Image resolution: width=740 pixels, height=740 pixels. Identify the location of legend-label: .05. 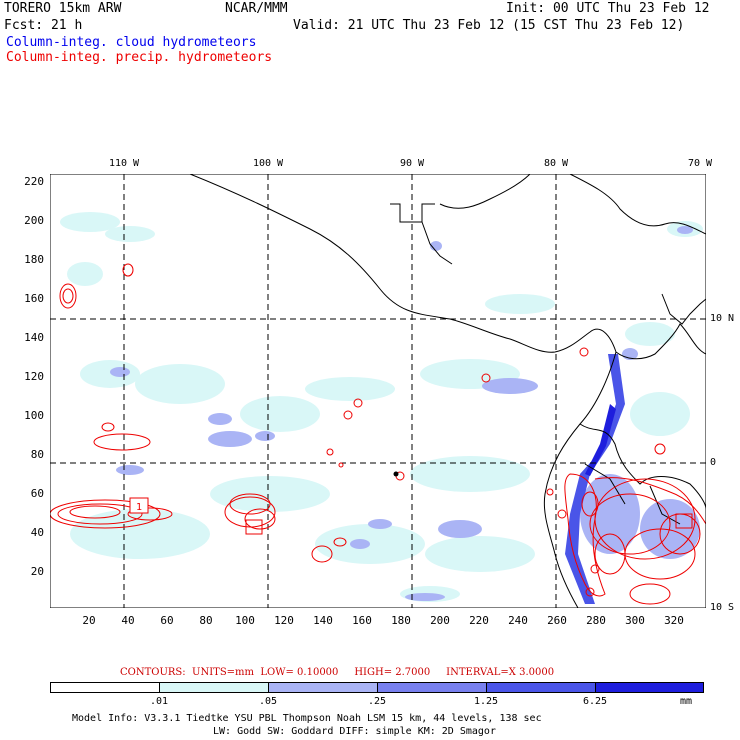
(268, 701).